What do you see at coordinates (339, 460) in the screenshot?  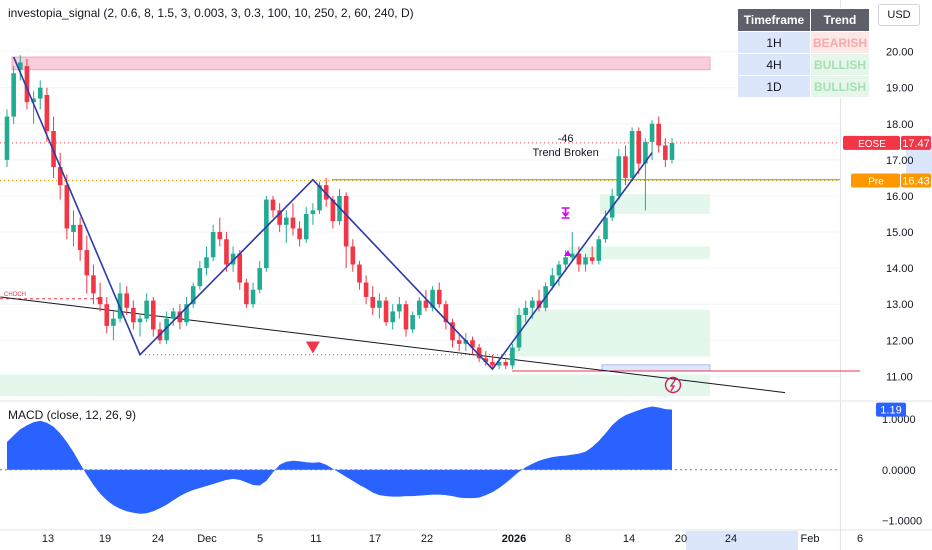 I see `macd-area` at bounding box center [339, 460].